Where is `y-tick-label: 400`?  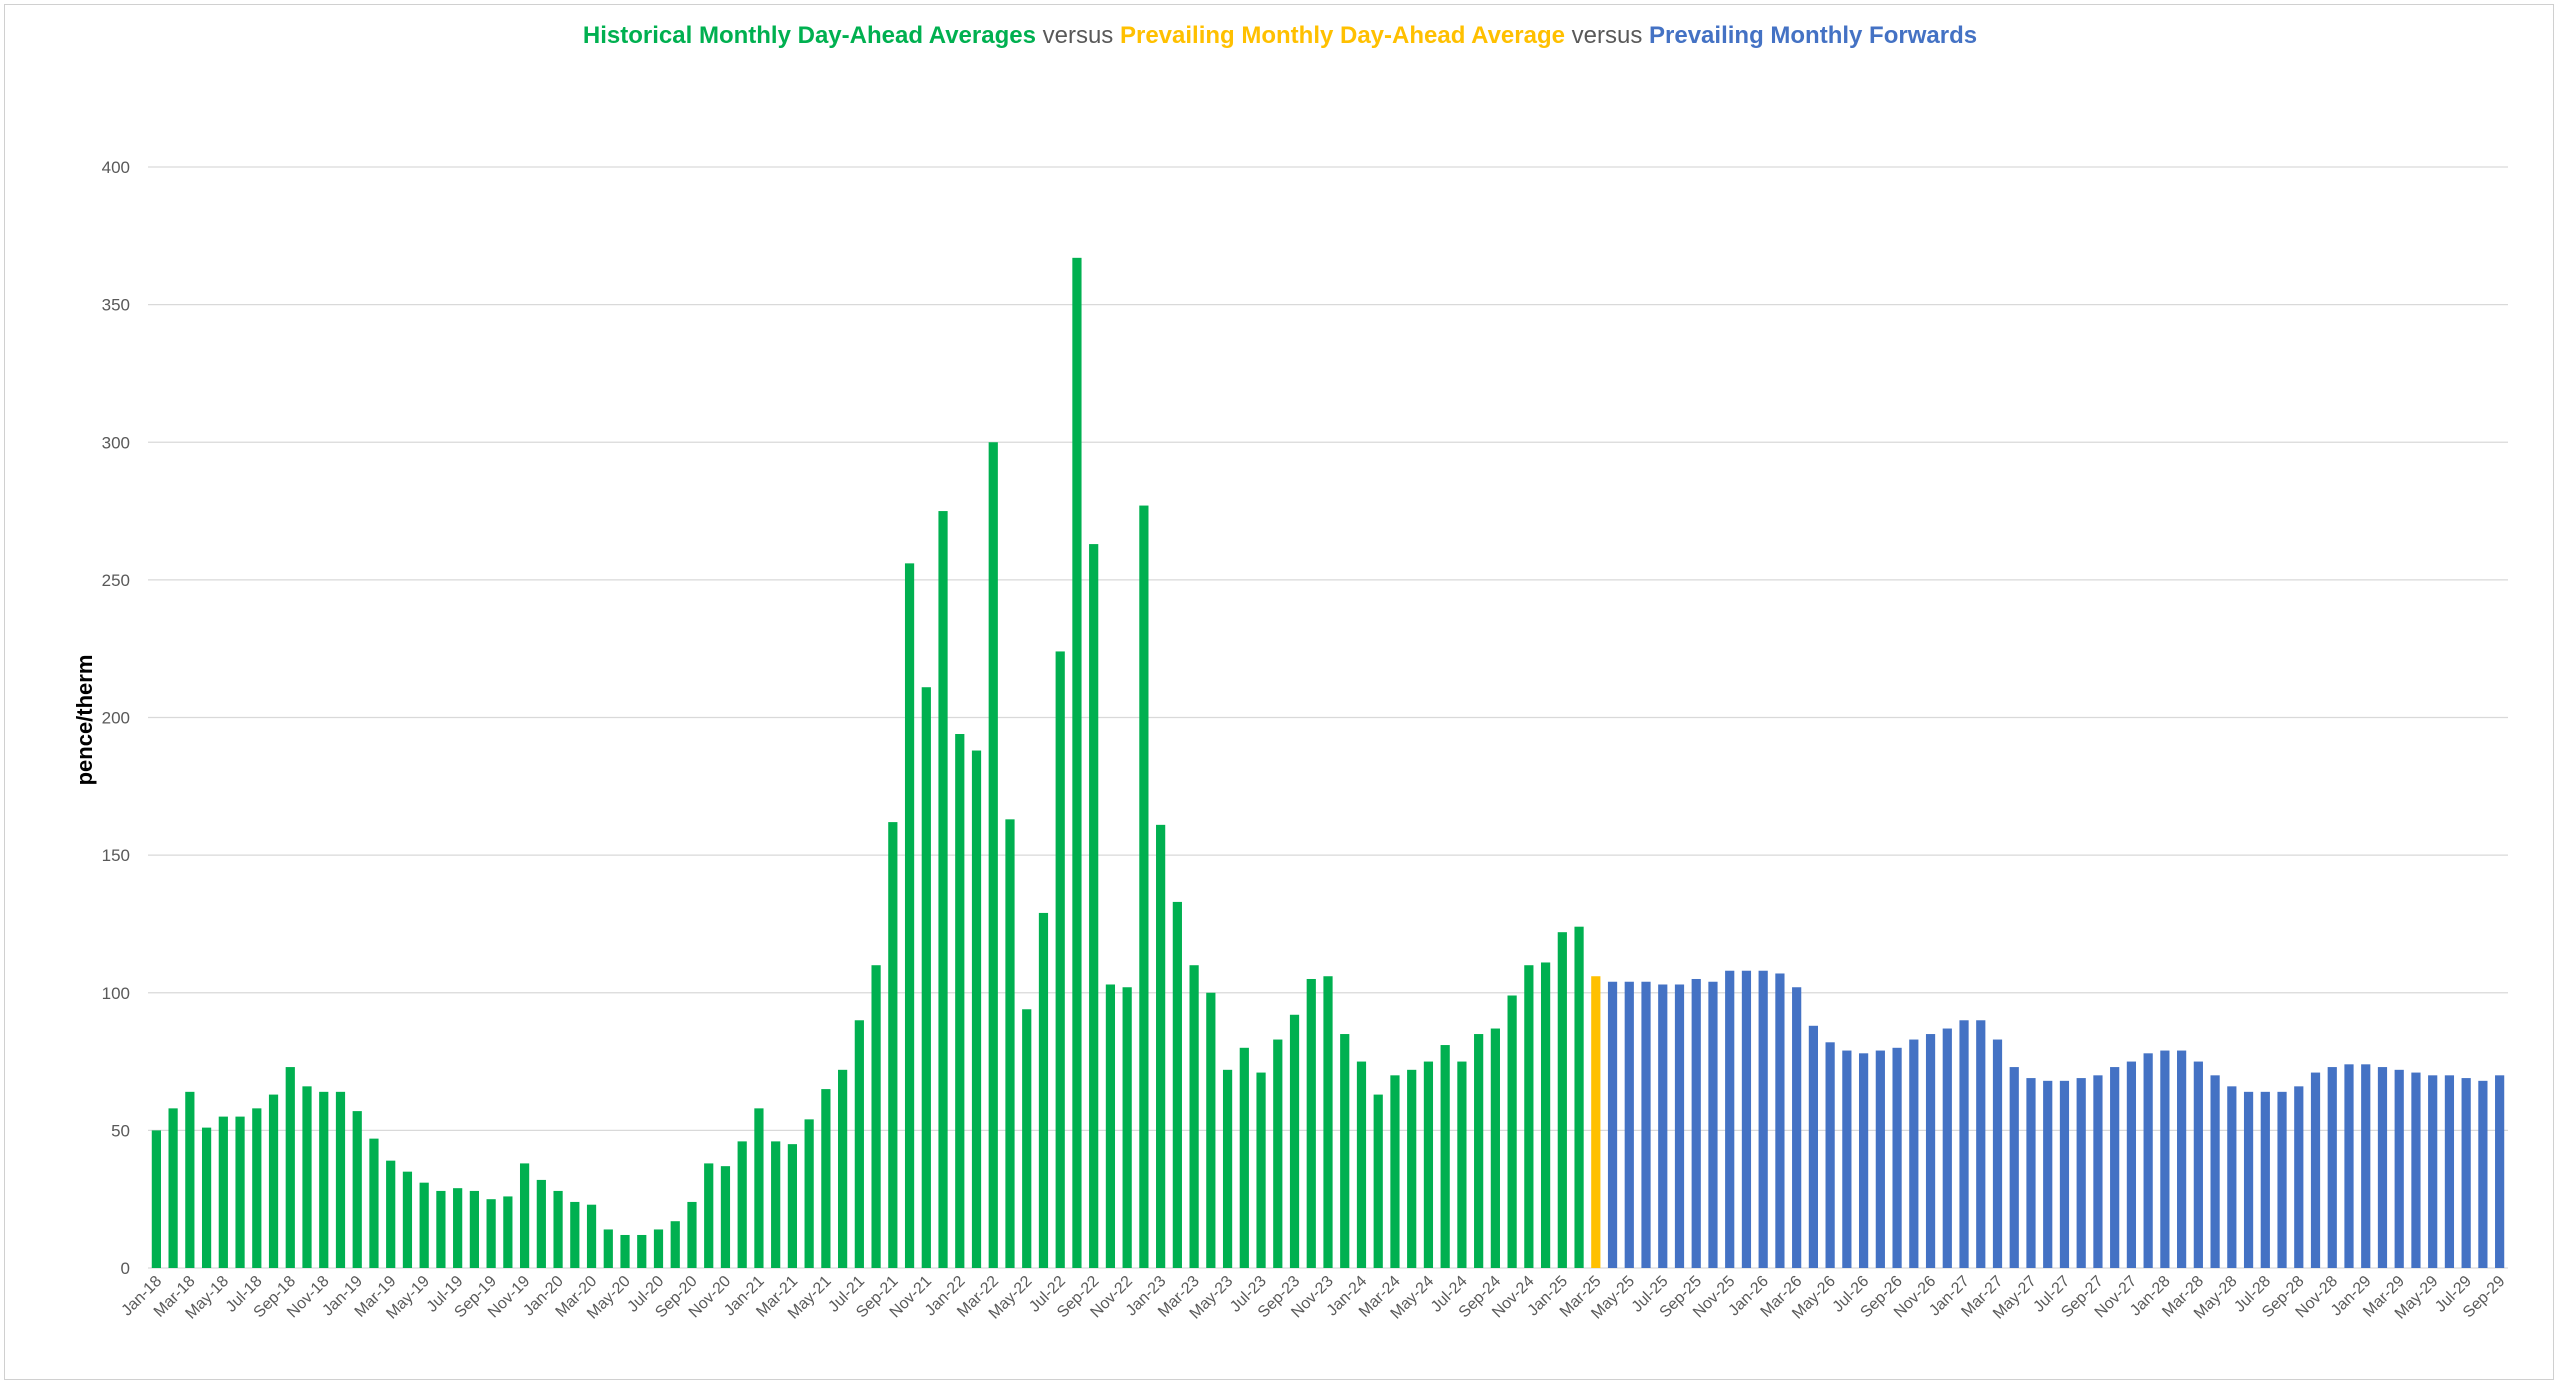
y-tick-label: 400 is located at coordinates (116, 167).